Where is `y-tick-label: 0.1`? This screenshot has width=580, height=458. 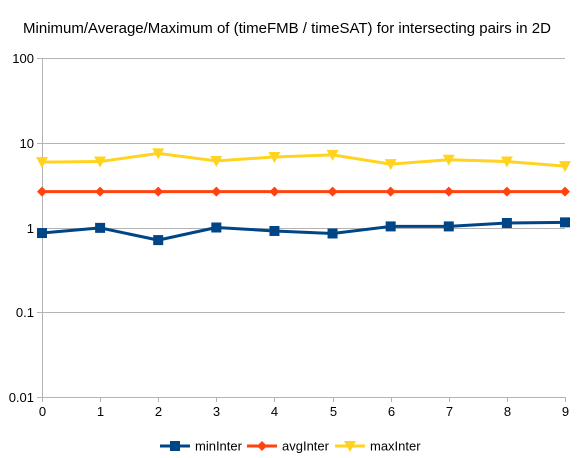 y-tick-label: 0.1 is located at coordinates (25, 312).